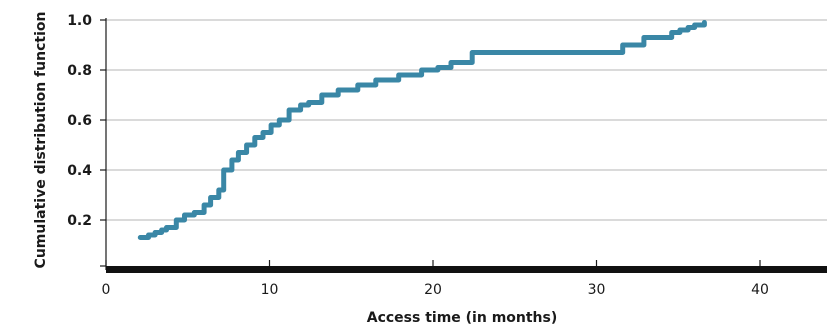 This screenshot has width=827, height=326. Describe the element at coordinates (79, 21) in the screenshot. I see `y-tick-label: 1.0` at that location.